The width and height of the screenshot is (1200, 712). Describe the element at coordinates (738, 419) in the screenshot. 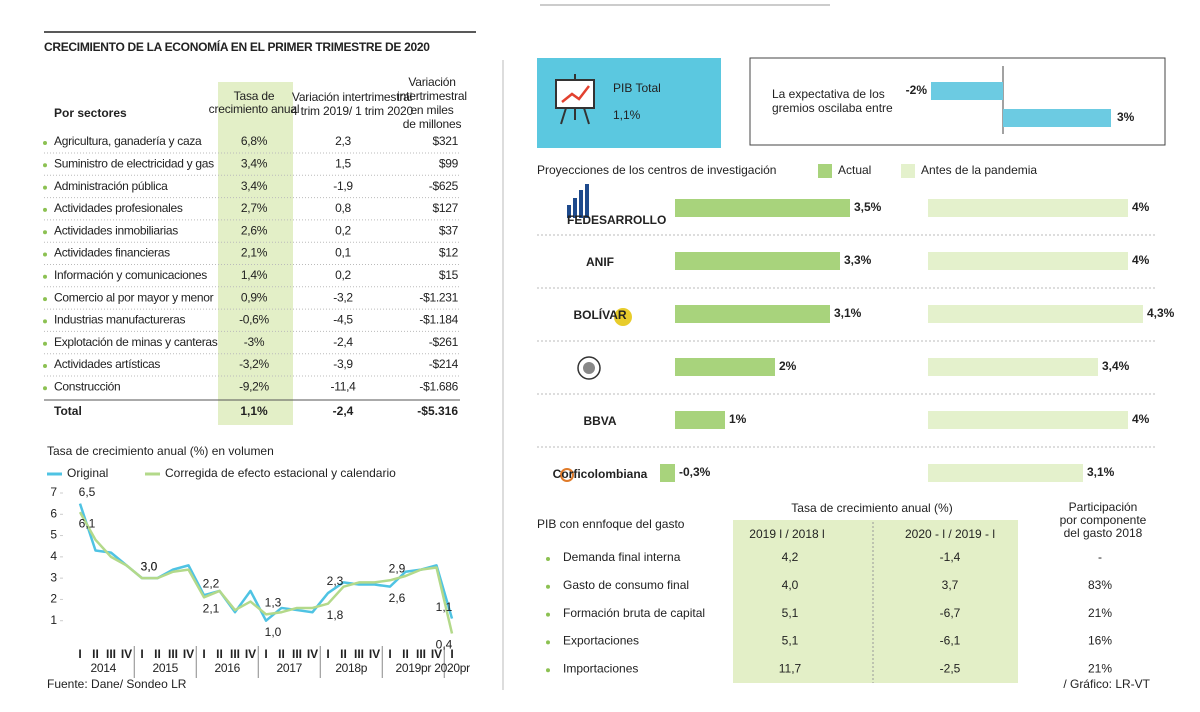

I see `data-label: 1%` at that location.